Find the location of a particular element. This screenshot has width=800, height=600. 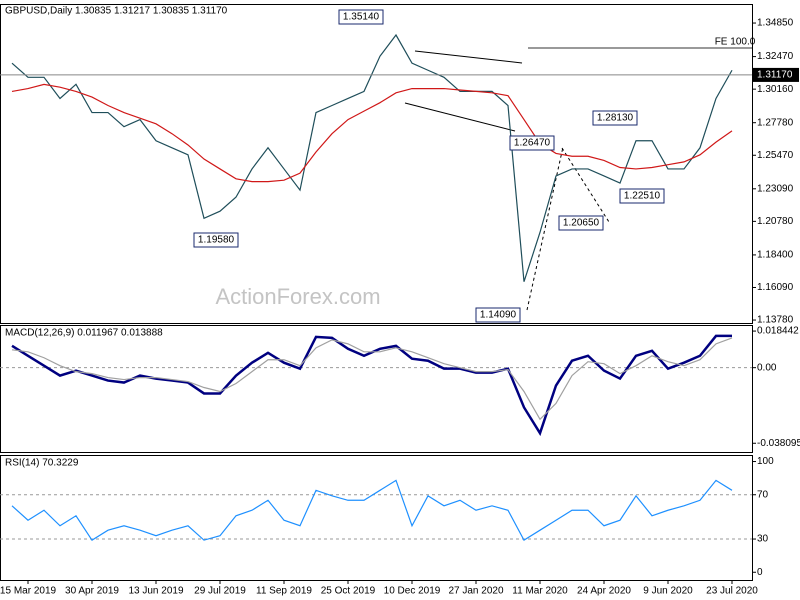

y-tick-label: 100 is located at coordinates (765, 461).